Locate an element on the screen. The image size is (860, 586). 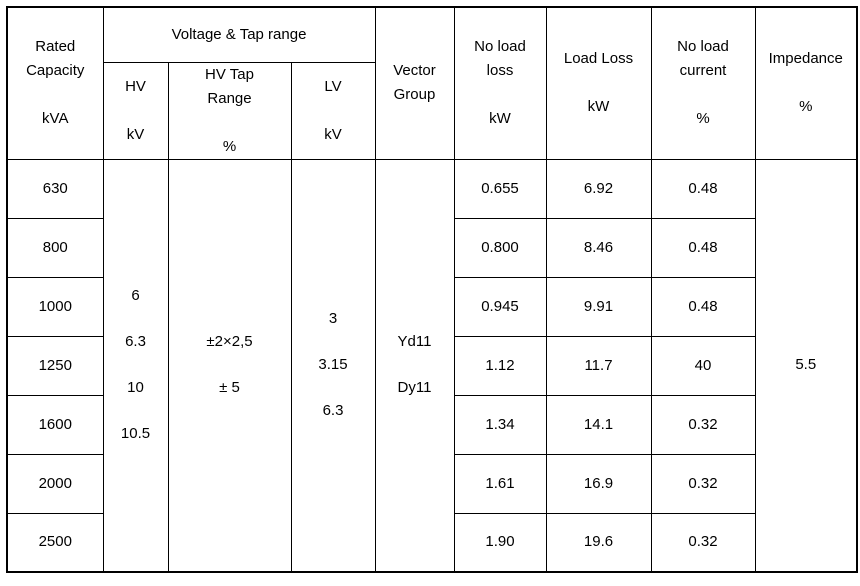
header-hv: HV kV is located at coordinates (135, 110).